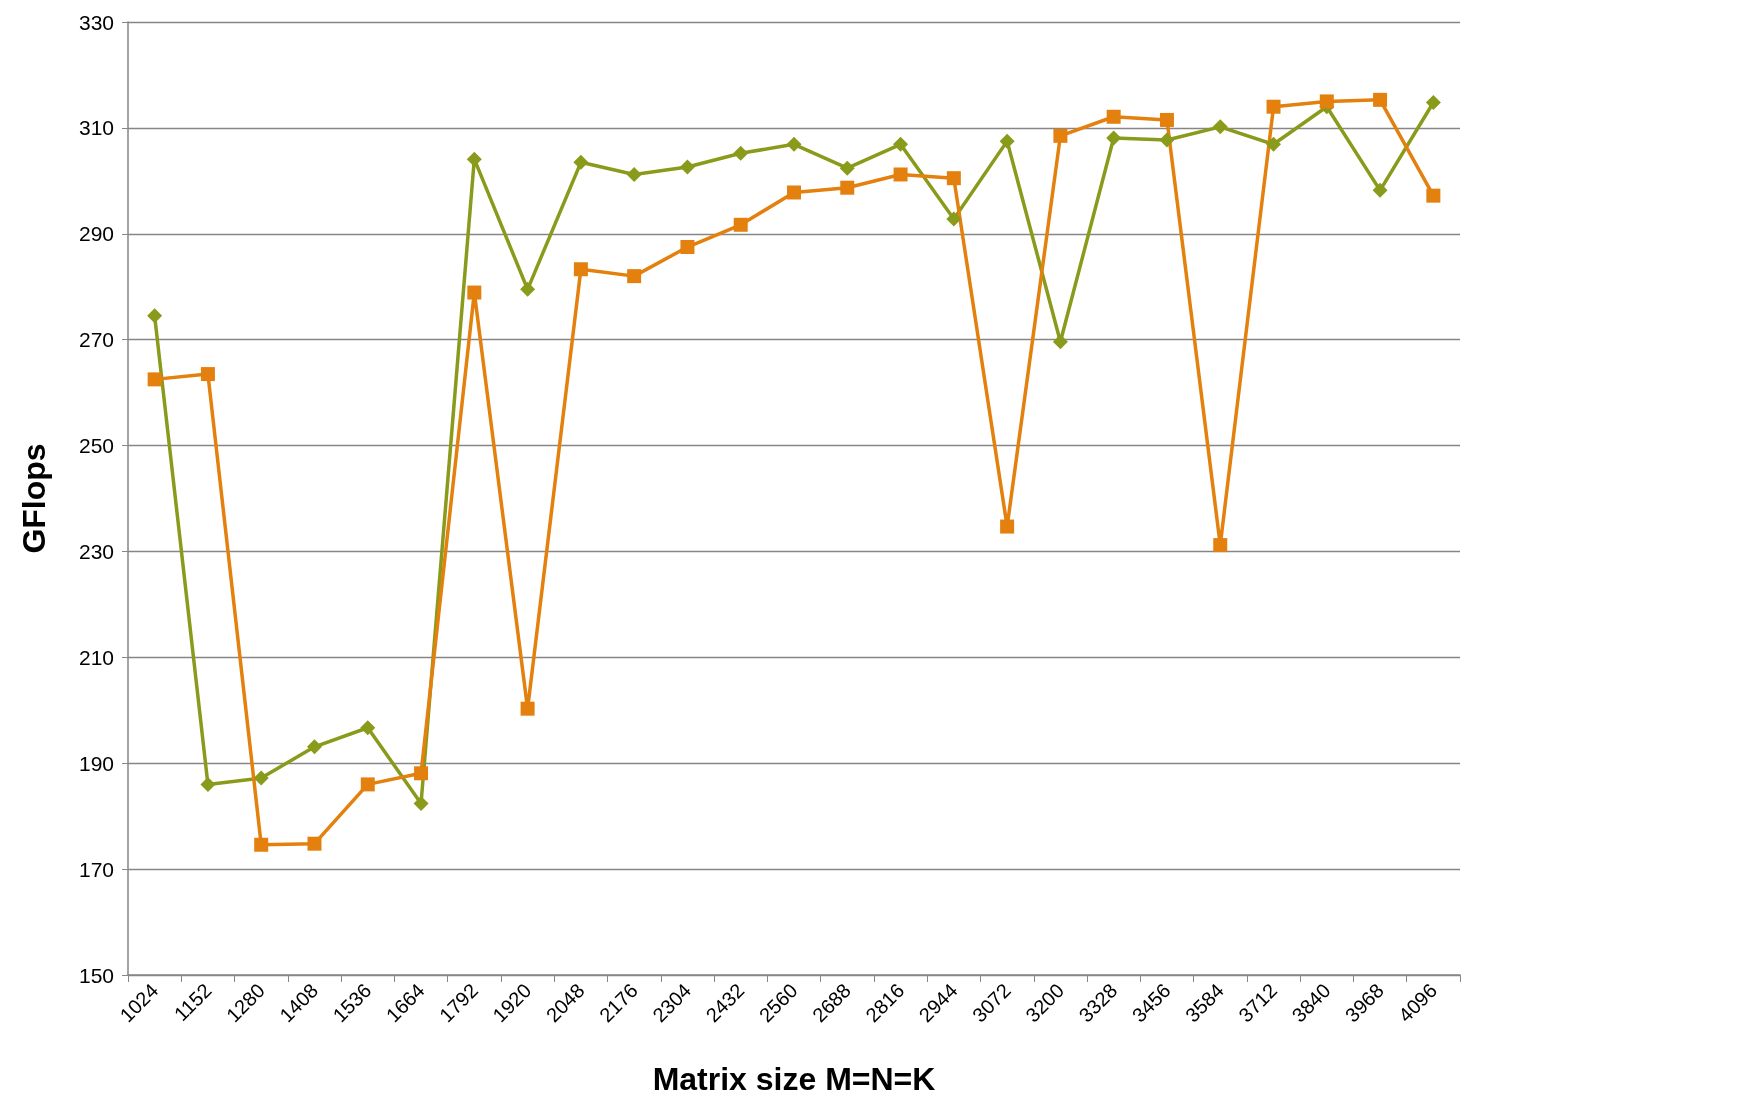 The width and height of the screenshot is (1745, 1101). I want to click on y-tick-label: 210, so click(96, 657).